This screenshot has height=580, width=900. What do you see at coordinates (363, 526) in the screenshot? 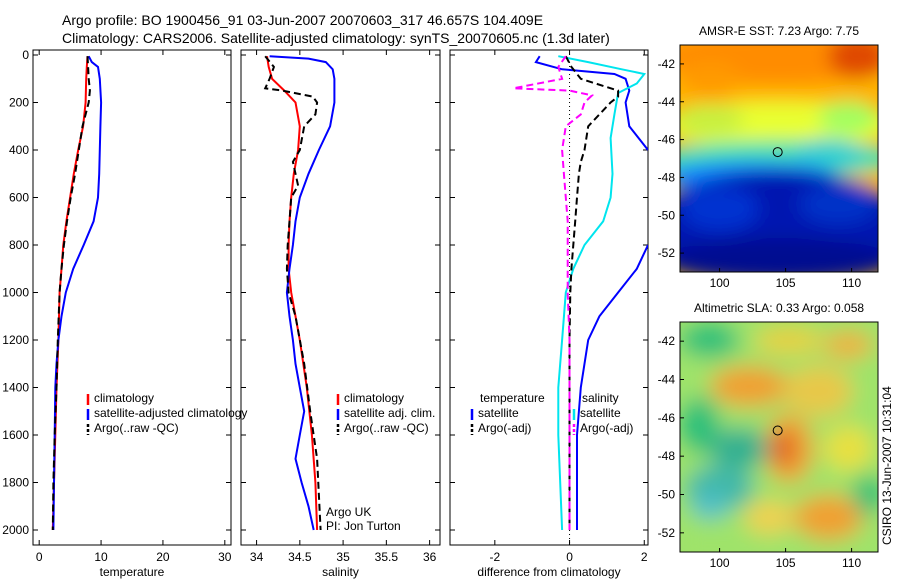
I see `annotation-line: PI: Jon Turton` at bounding box center [363, 526].